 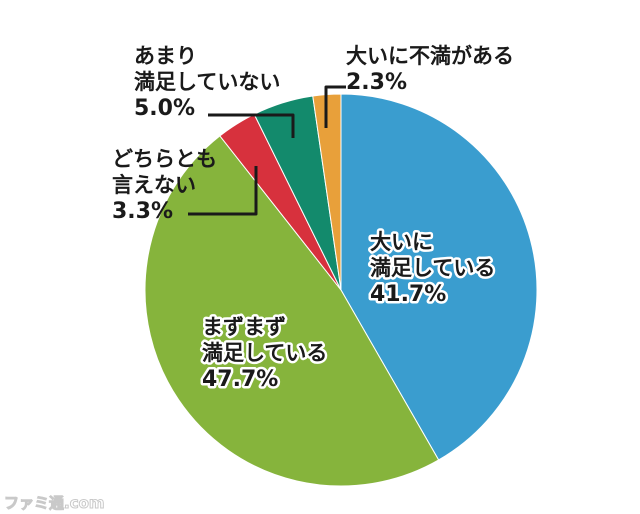 I want to click on leader-line-very-dissatisfied, so click(x=335, y=106).